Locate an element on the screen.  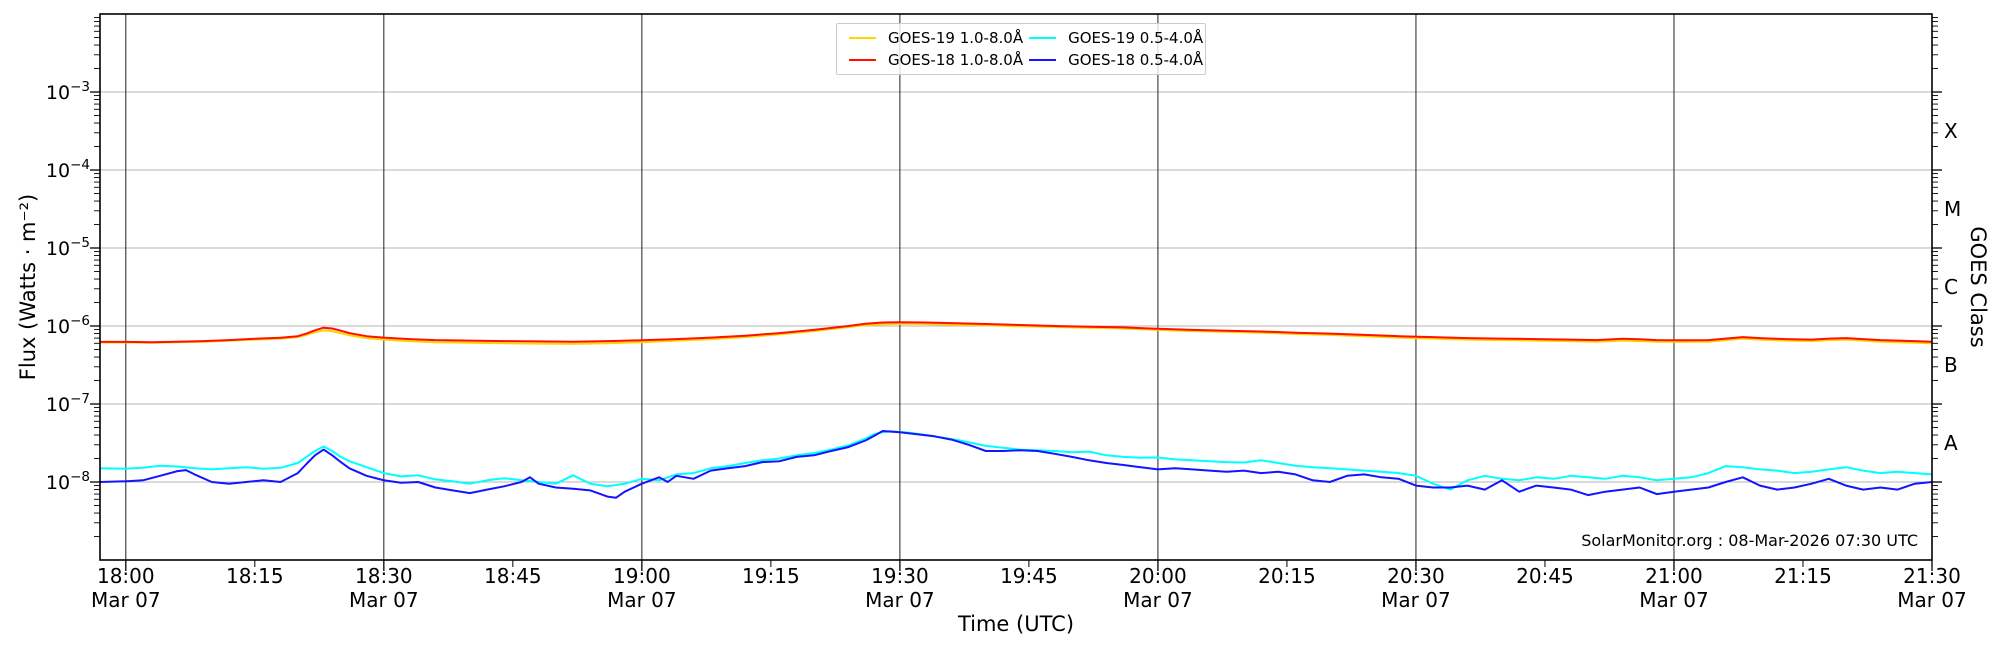
x-tick-time-label: 21:00 is located at coordinates (1674, 576).